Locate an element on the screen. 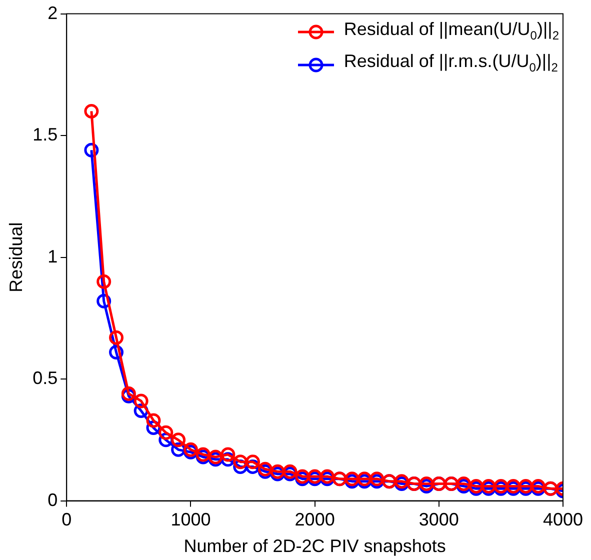 This screenshot has width=591, height=560. legend-label: Residual of ||mean(U/U$_{0}$)||$_{2}$ is located at coordinates (451, 31).